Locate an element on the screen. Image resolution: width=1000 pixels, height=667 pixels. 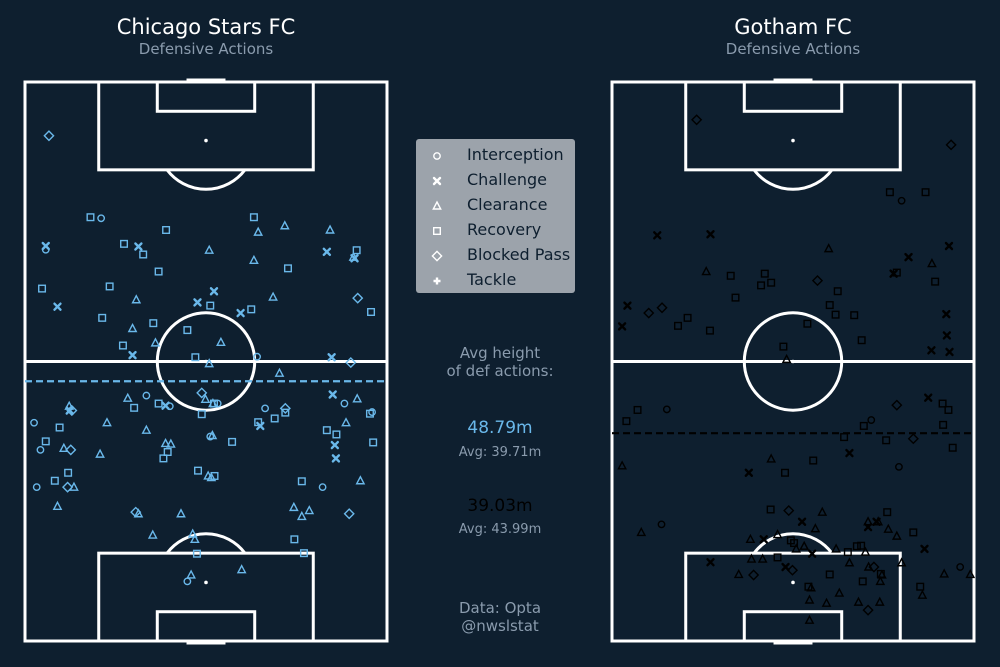
legend-label: Challenge is located at coordinates (507, 179).